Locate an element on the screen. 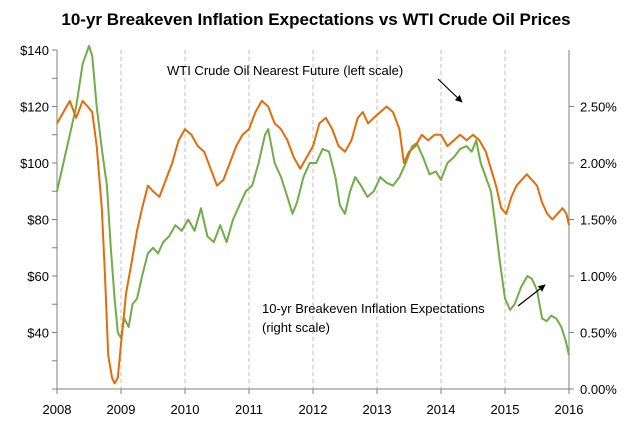  left-tick-label: $40 is located at coordinates (38, 333).